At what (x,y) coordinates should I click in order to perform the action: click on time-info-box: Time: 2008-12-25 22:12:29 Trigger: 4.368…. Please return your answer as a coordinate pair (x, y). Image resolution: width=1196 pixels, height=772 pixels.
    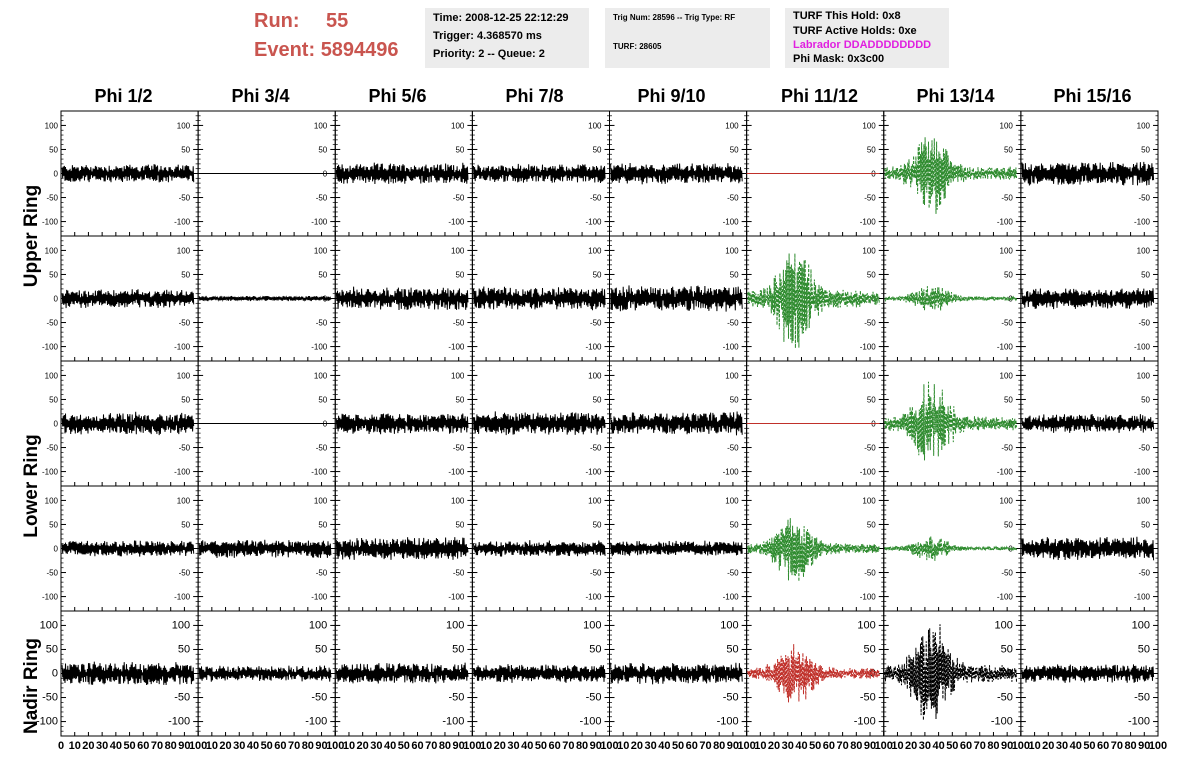
    Looking at the image, I should click on (507, 38).